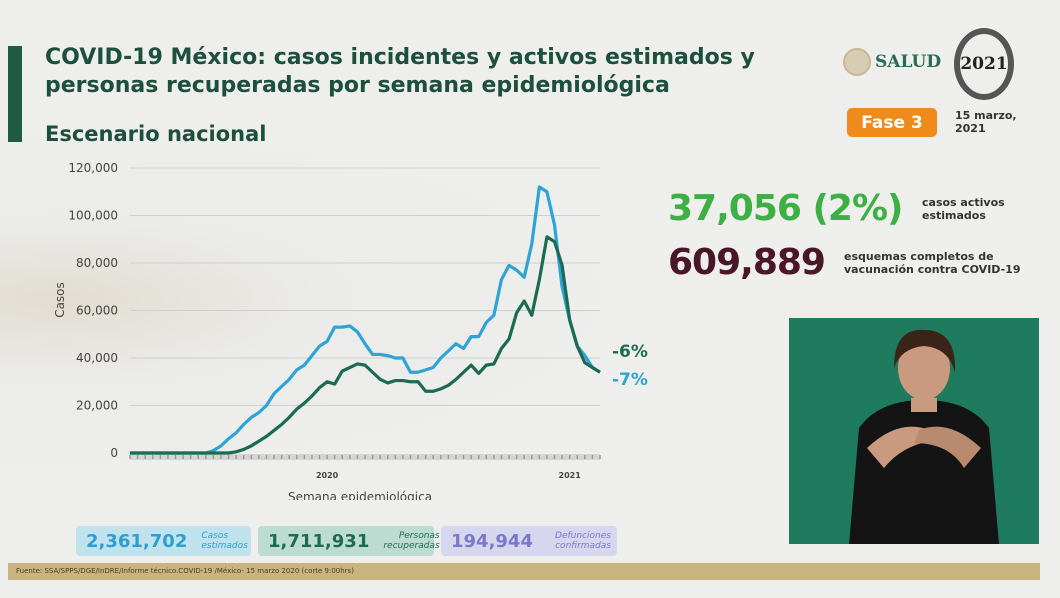 The height and width of the screenshot is (598, 1060). I want to click on summary-value: 194,944, so click(492, 541).